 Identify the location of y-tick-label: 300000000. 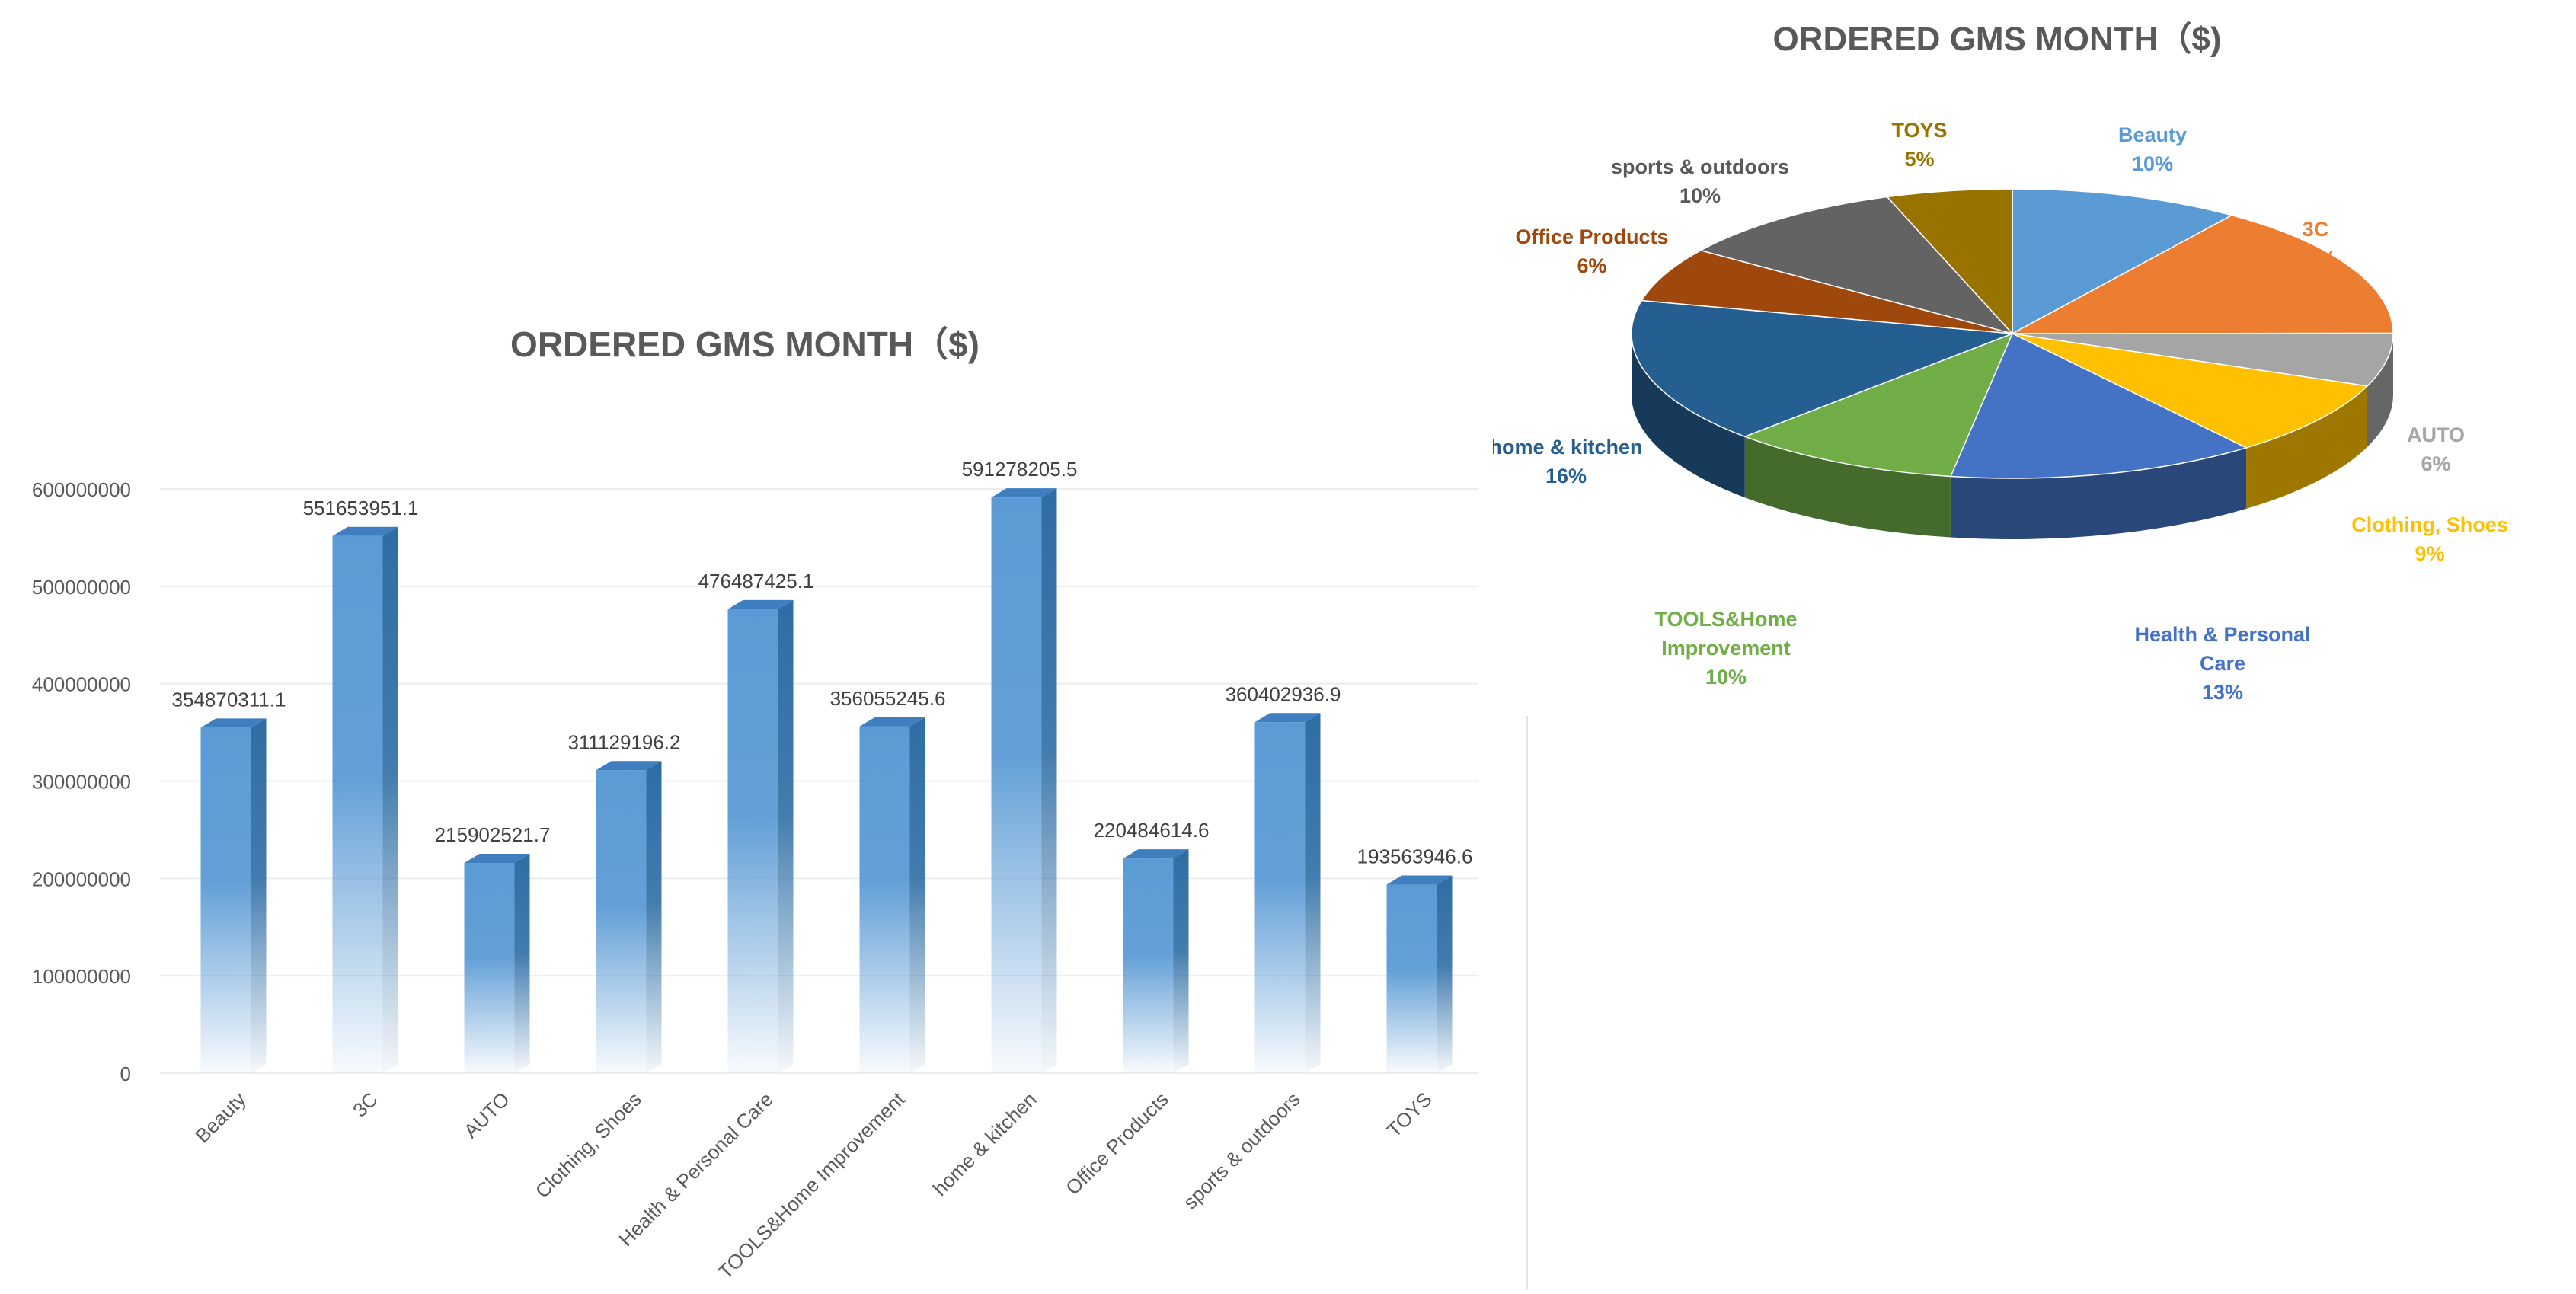
(82, 783).